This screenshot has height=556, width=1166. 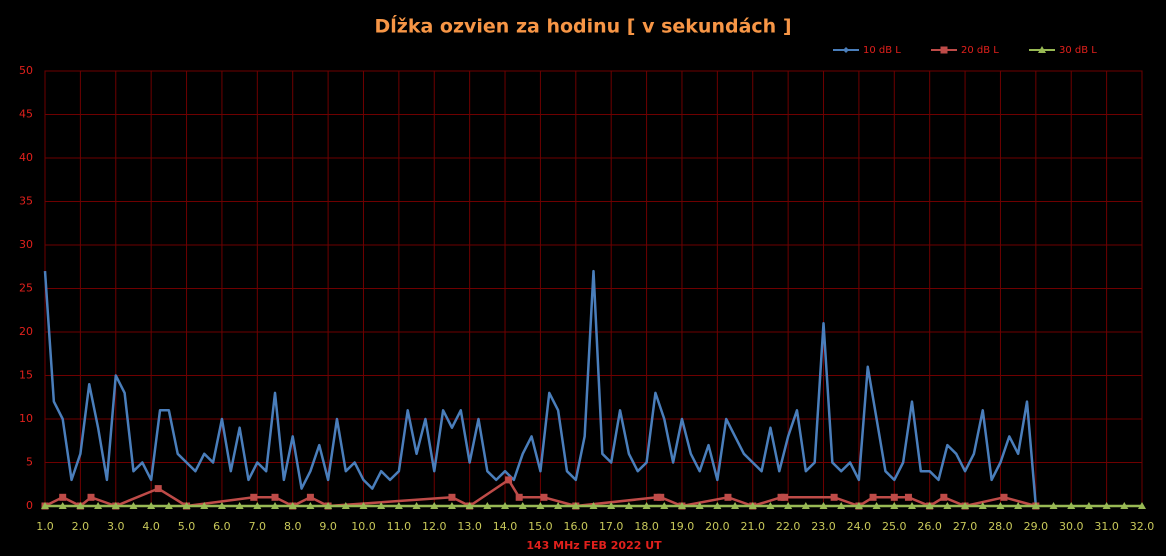 I want to click on y-tick-label: 40, so click(x=26, y=157).